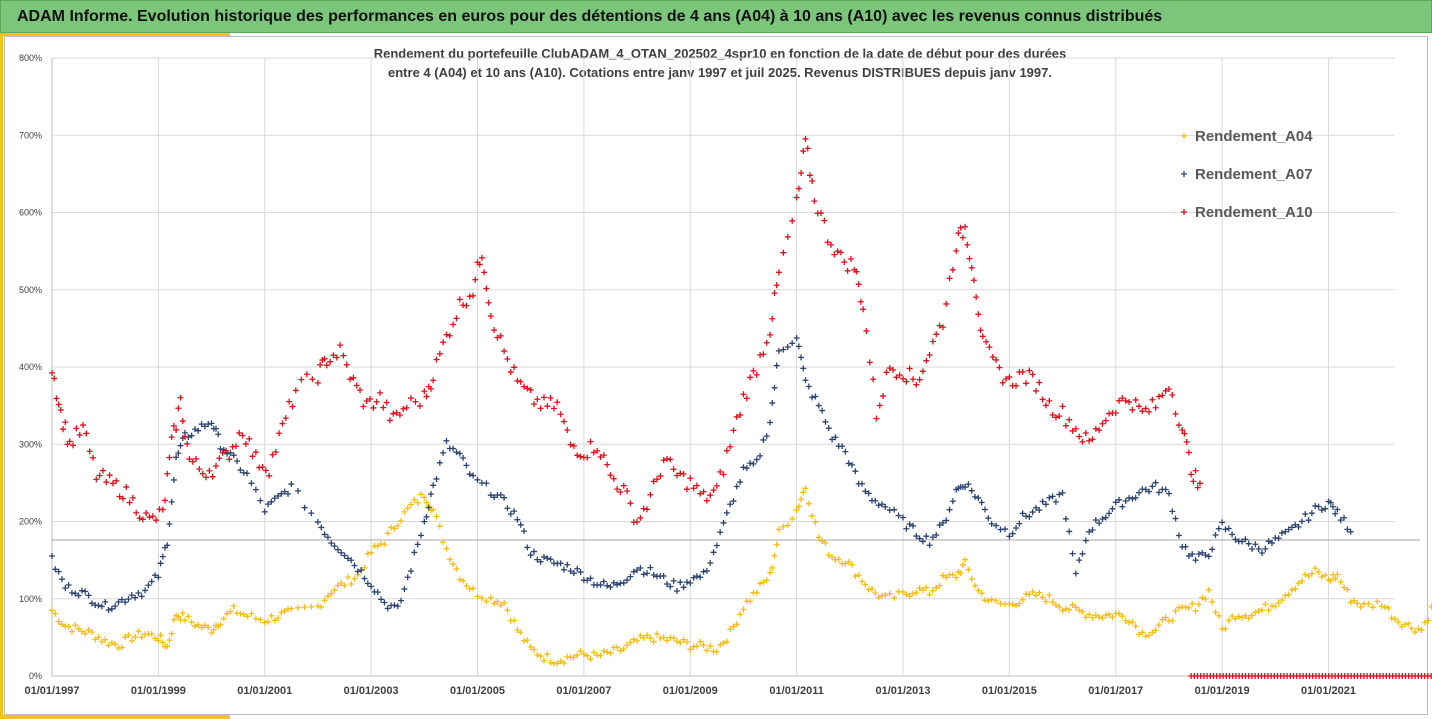  I want to click on accent-bar-left, so click(1, 376).